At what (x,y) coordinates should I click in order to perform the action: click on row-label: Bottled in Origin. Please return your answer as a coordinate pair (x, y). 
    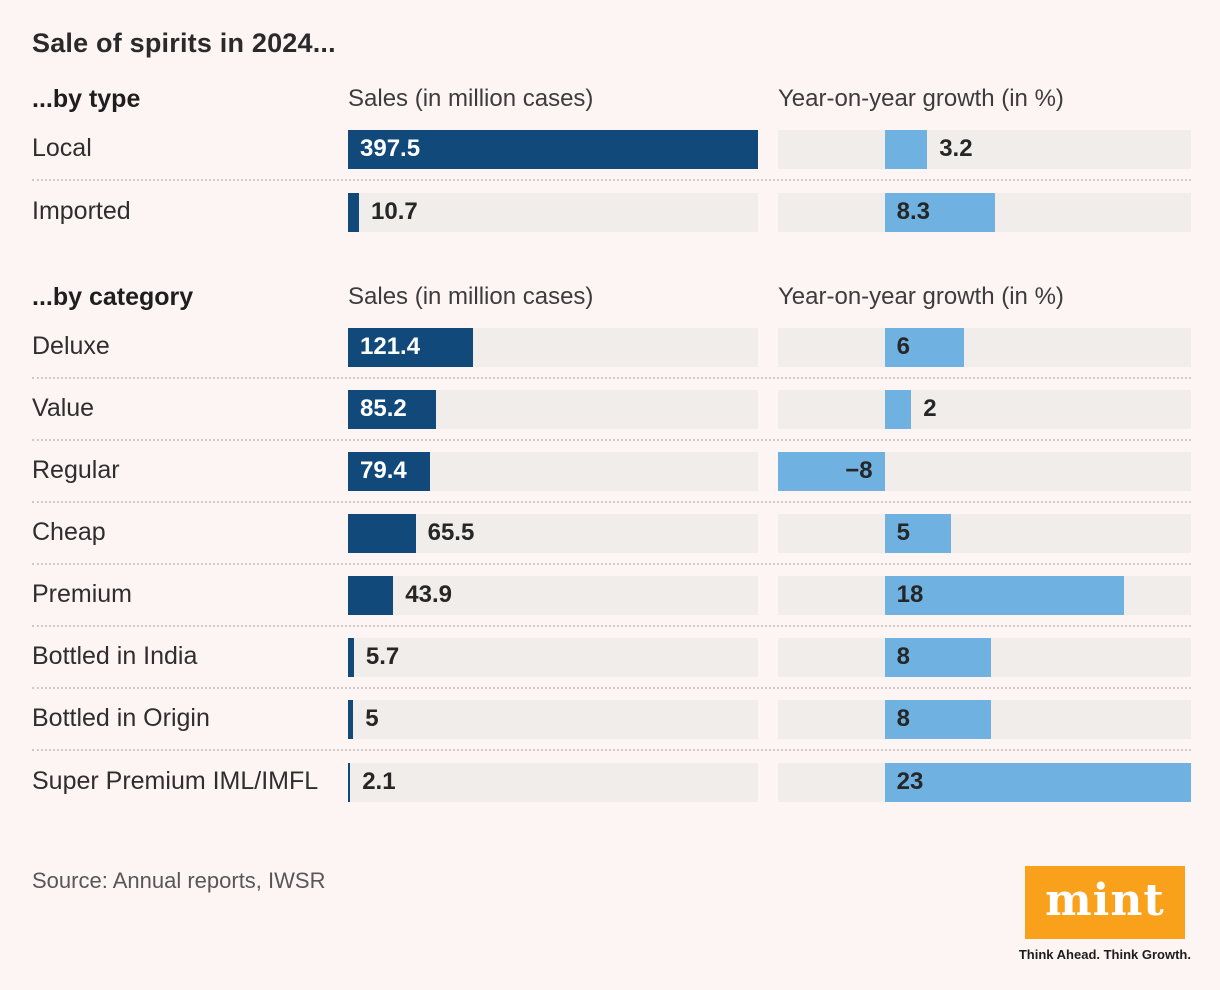
    Looking at the image, I should click on (121, 718).